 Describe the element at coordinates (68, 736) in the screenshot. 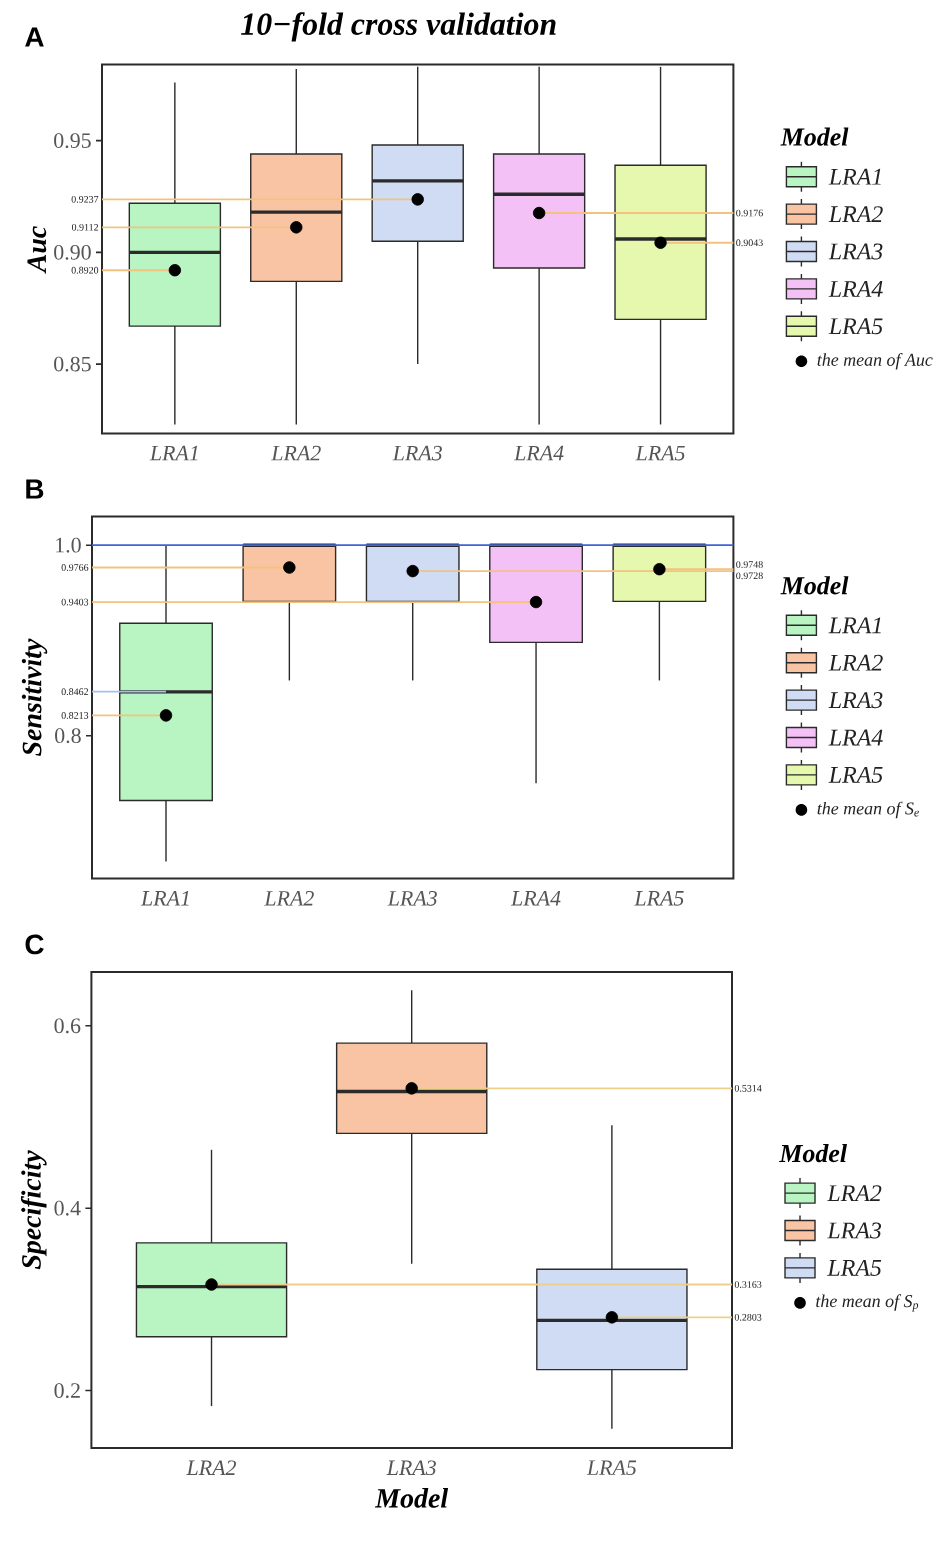

I see `y-tick-label: 0.8` at that location.